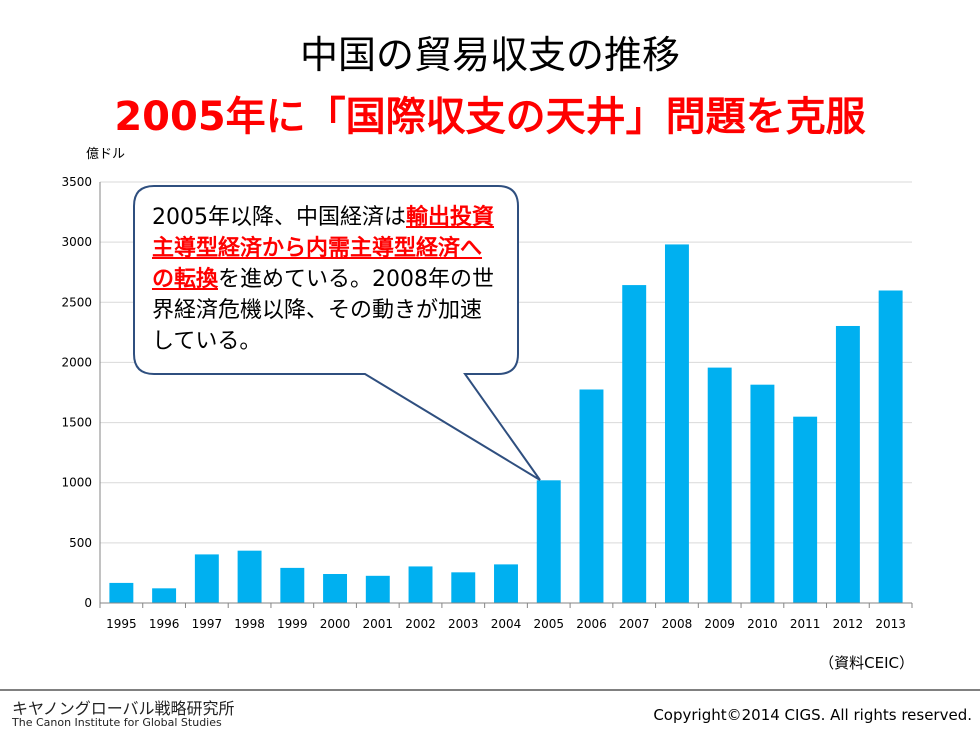 Image resolution: width=980 pixels, height=735 pixels. Describe the element at coordinates (80, 543) in the screenshot. I see `y-tick-label: 500` at that location.